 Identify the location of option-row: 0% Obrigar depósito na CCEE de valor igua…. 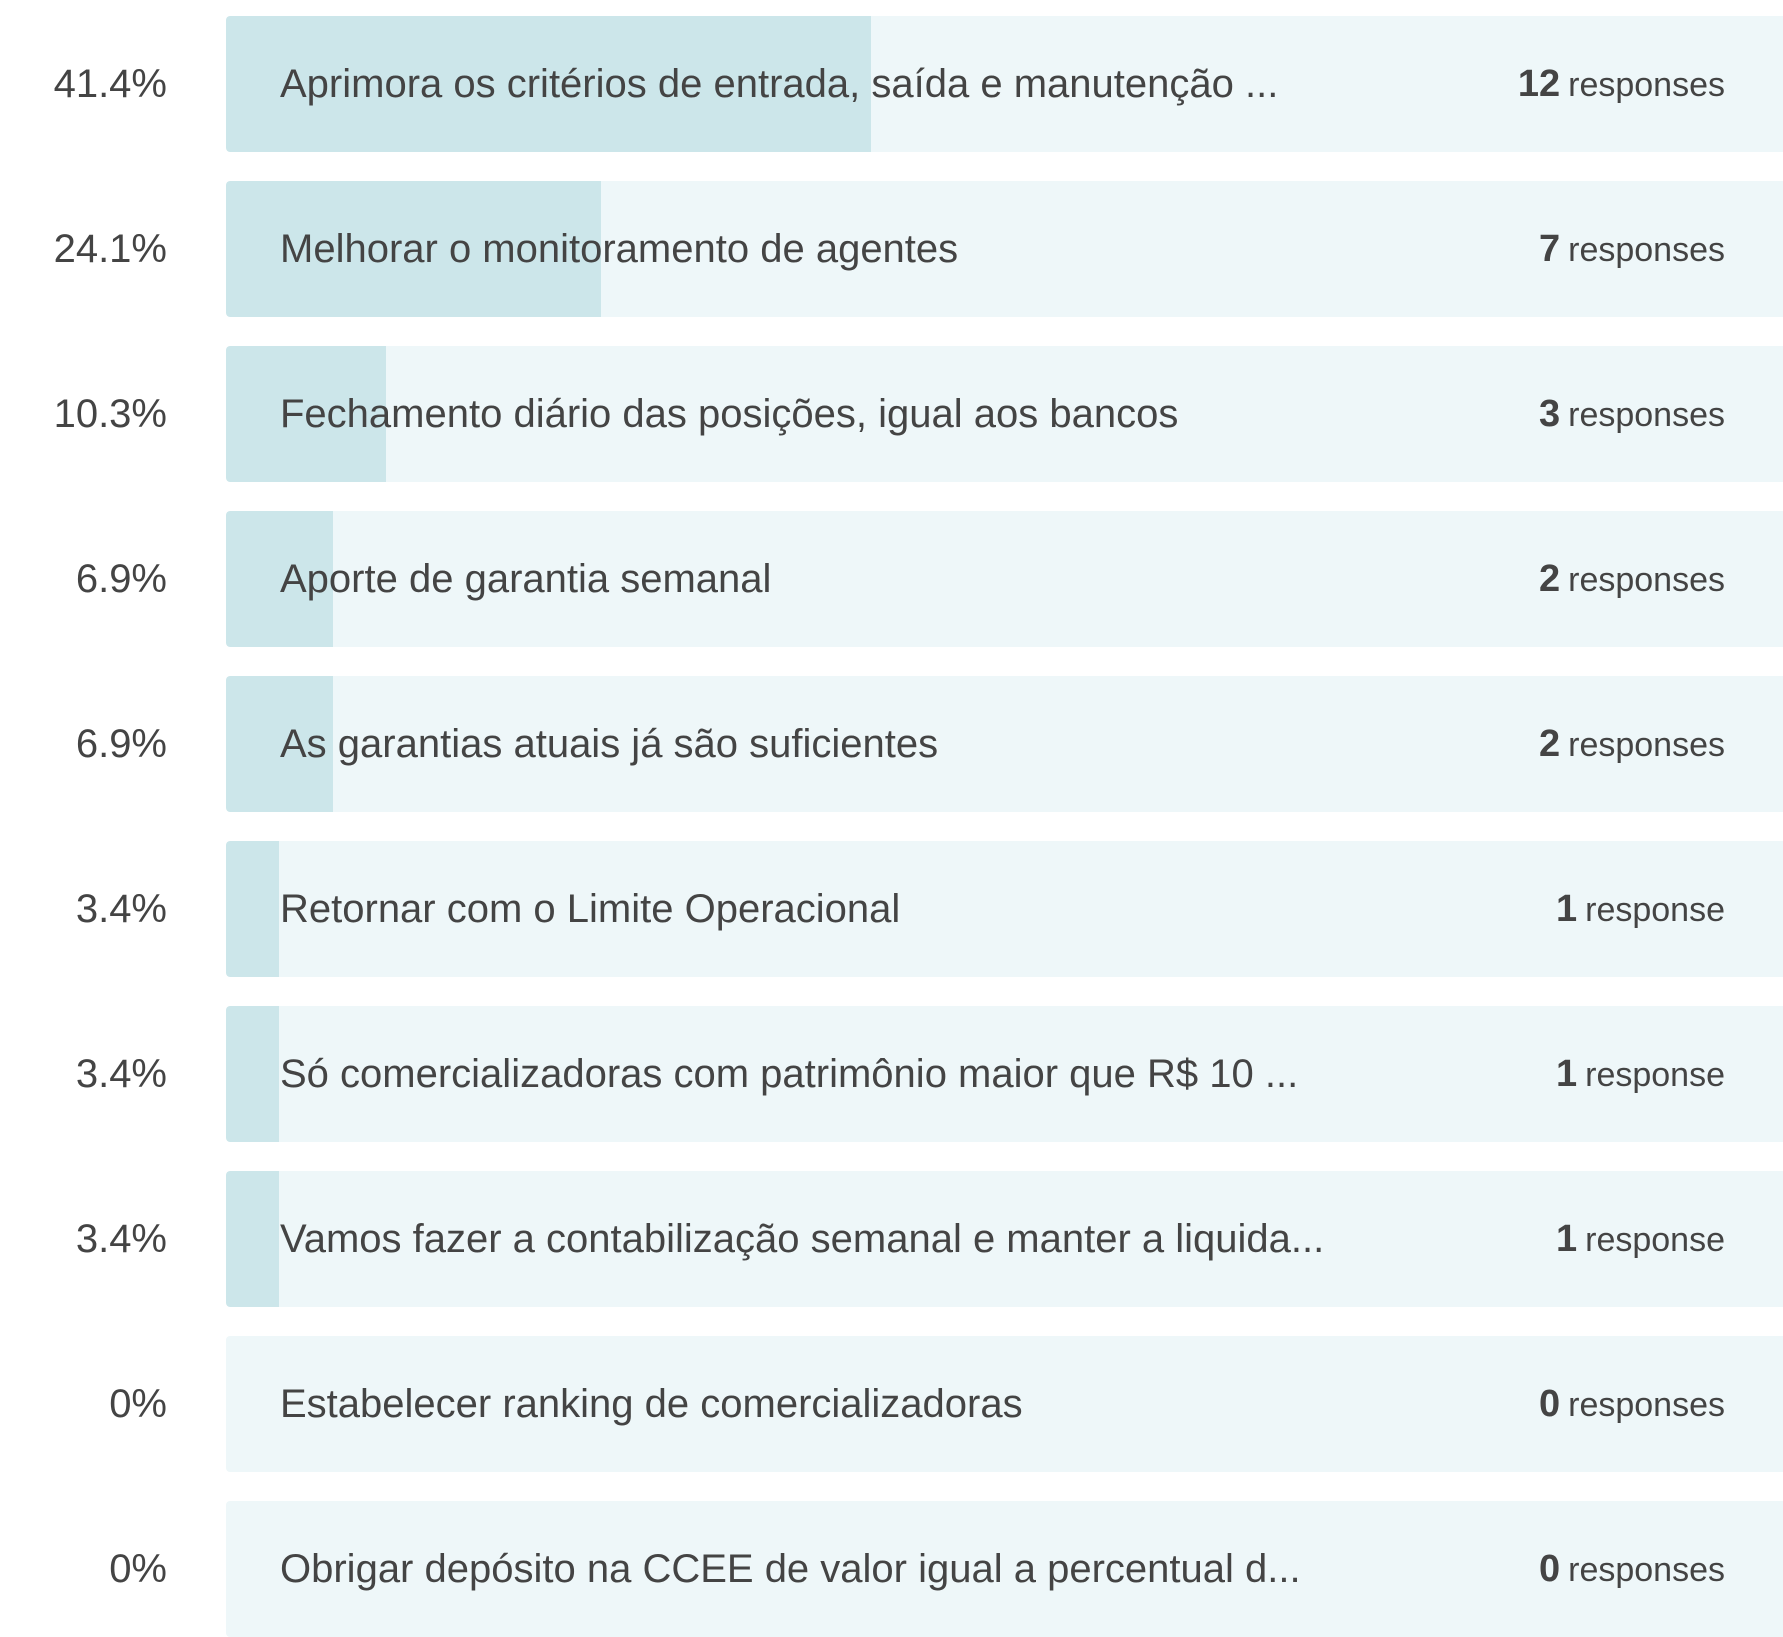
(891, 1569).